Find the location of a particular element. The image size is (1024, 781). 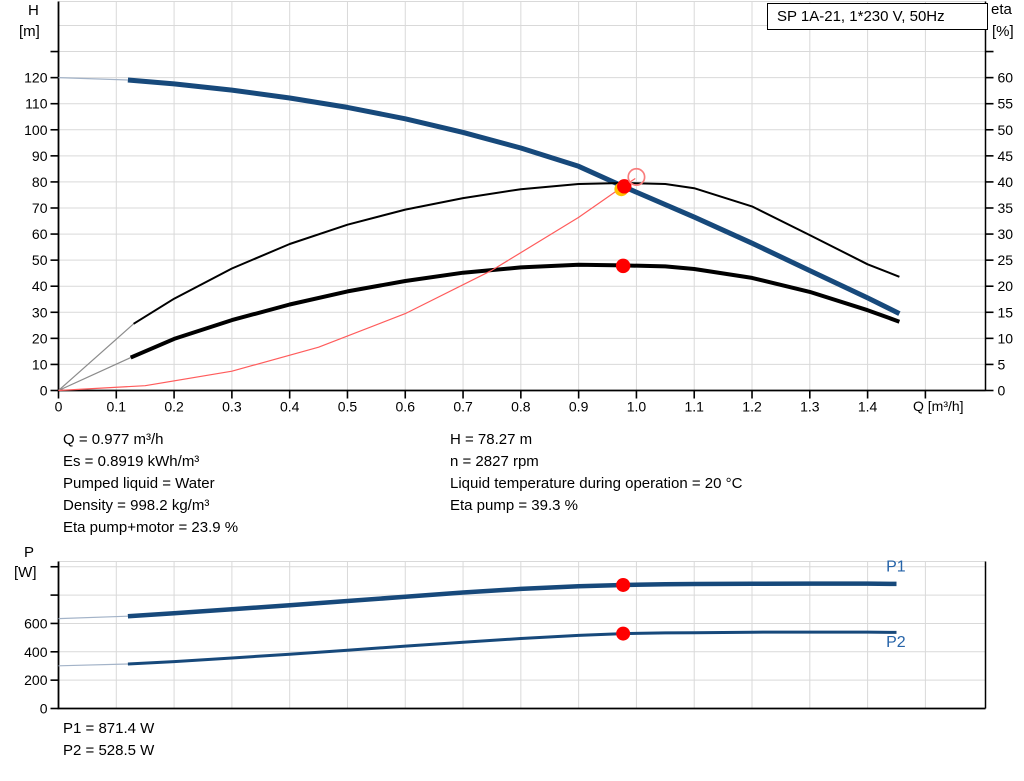

svg-text: 1.3 is located at coordinates (810, 407).